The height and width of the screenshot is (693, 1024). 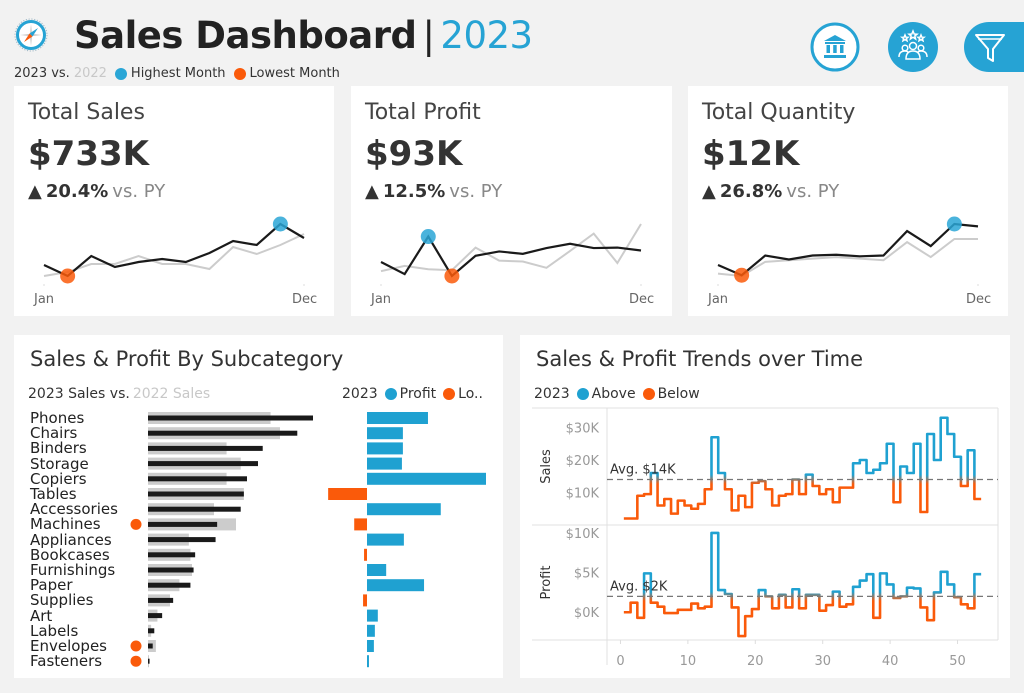 What do you see at coordinates (957, 661) in the screenshot?
I see `x-tick-label: 50` at bounding box center [957, 661].